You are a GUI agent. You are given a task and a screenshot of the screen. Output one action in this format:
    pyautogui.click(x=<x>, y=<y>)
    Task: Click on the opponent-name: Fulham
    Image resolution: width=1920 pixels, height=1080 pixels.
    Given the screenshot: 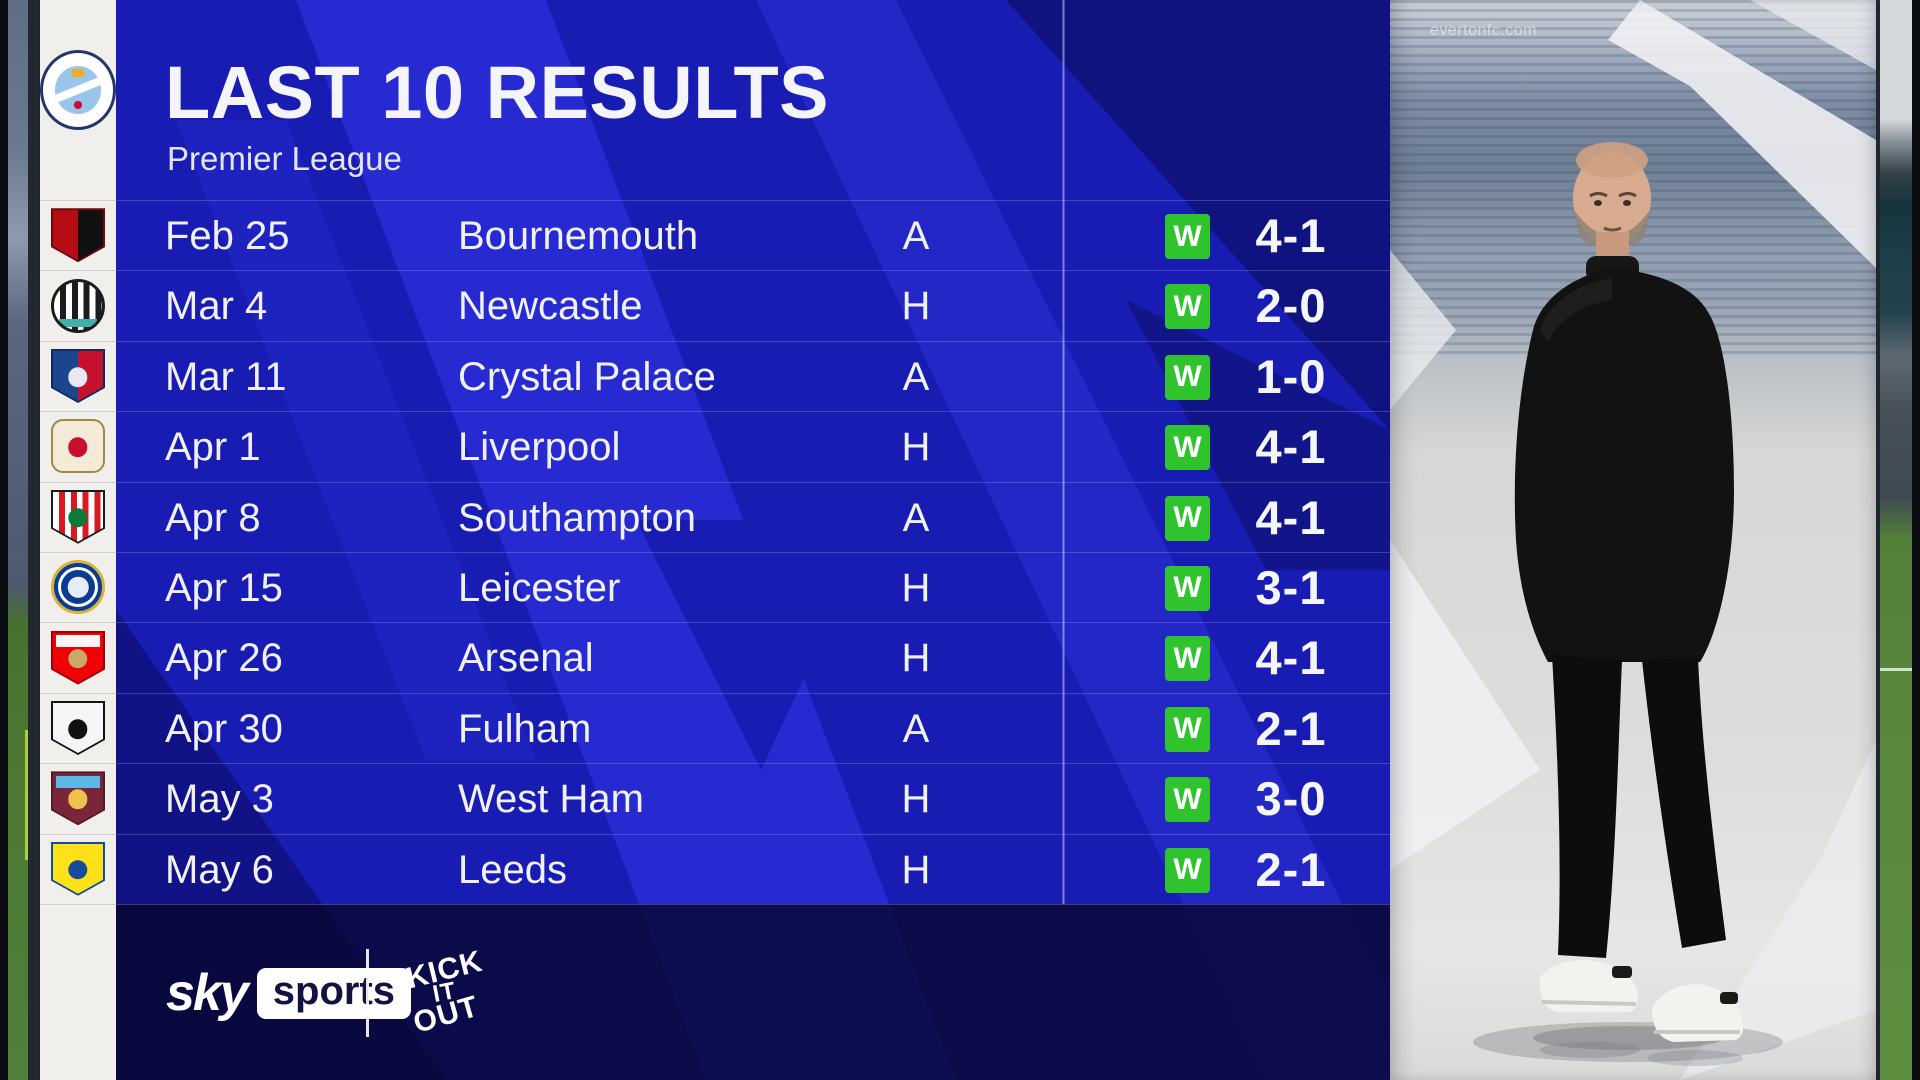 What is the action you would take?
    pyautogui.click(x=525, y=728)
    